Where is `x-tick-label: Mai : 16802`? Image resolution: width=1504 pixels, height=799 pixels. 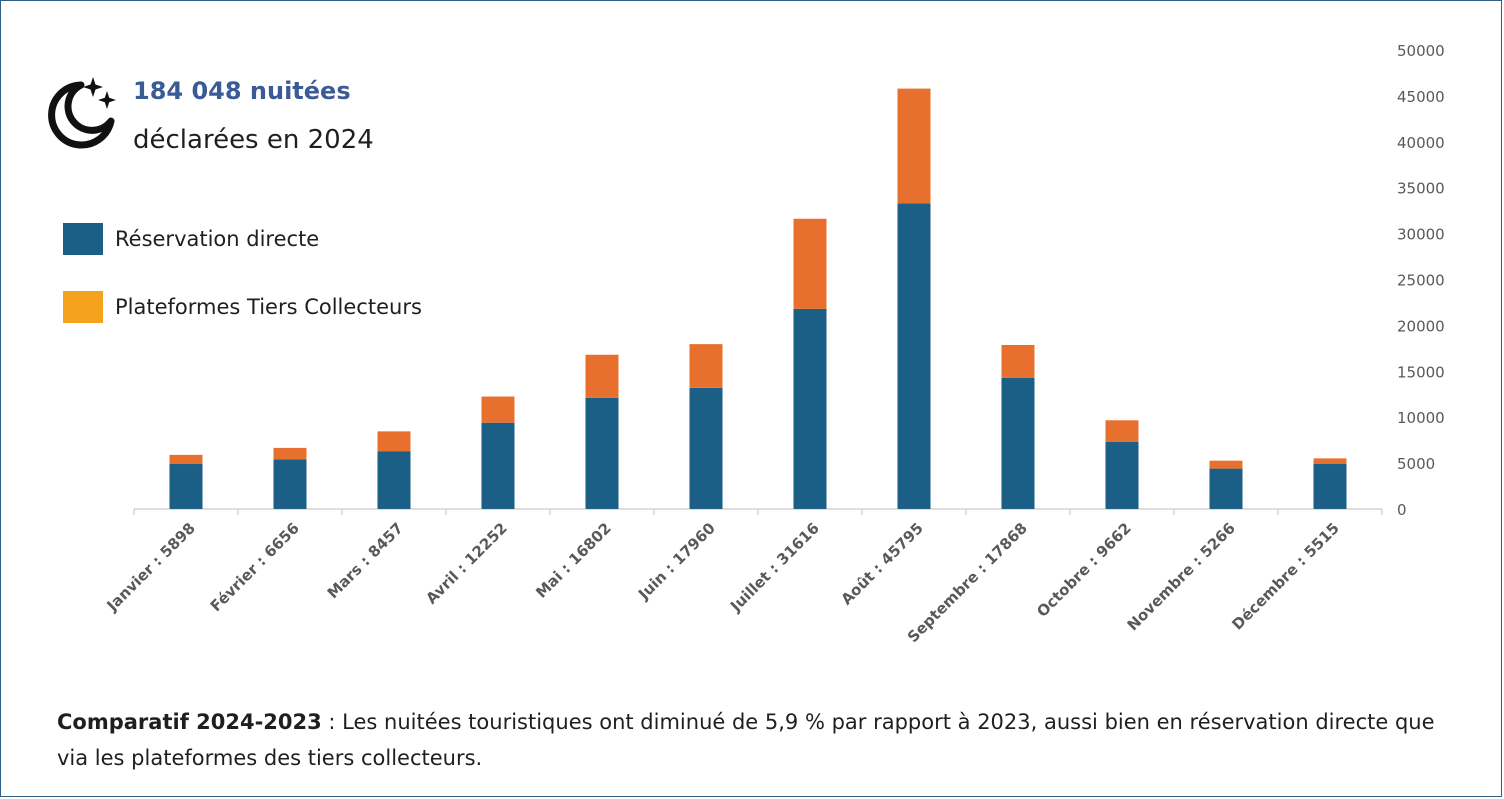
x-tick-label: Mai : 16802 is located at coordinates (573, 560).